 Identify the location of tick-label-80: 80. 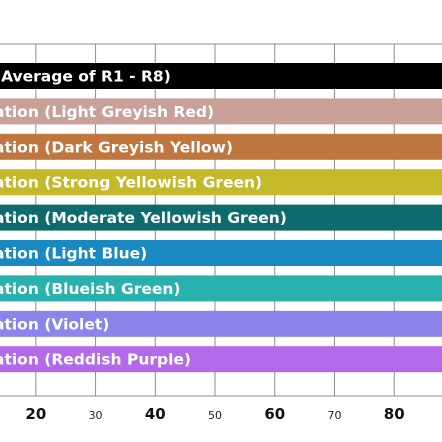
(394, 414).